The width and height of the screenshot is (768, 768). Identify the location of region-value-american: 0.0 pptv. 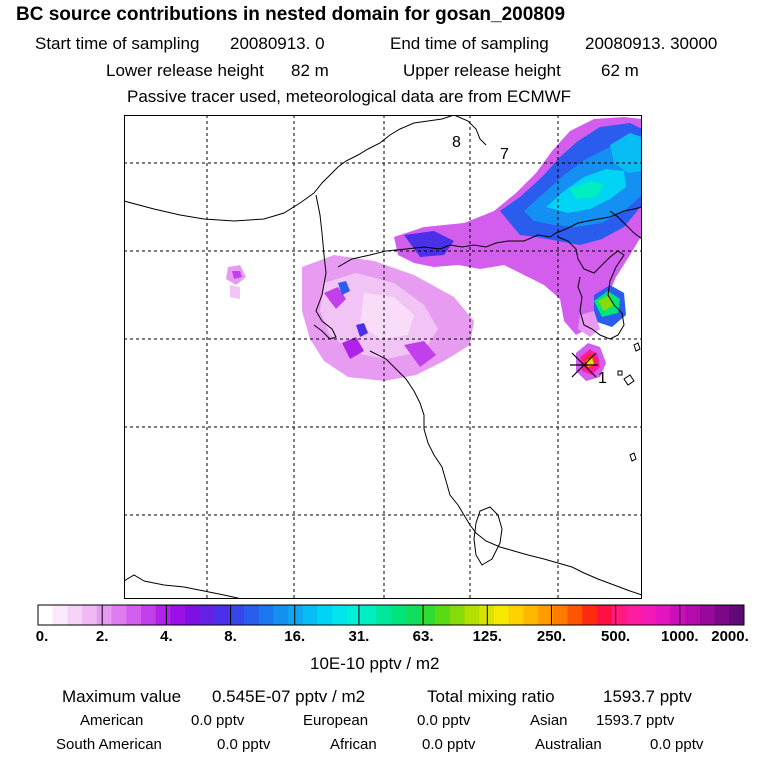
(218, 720).